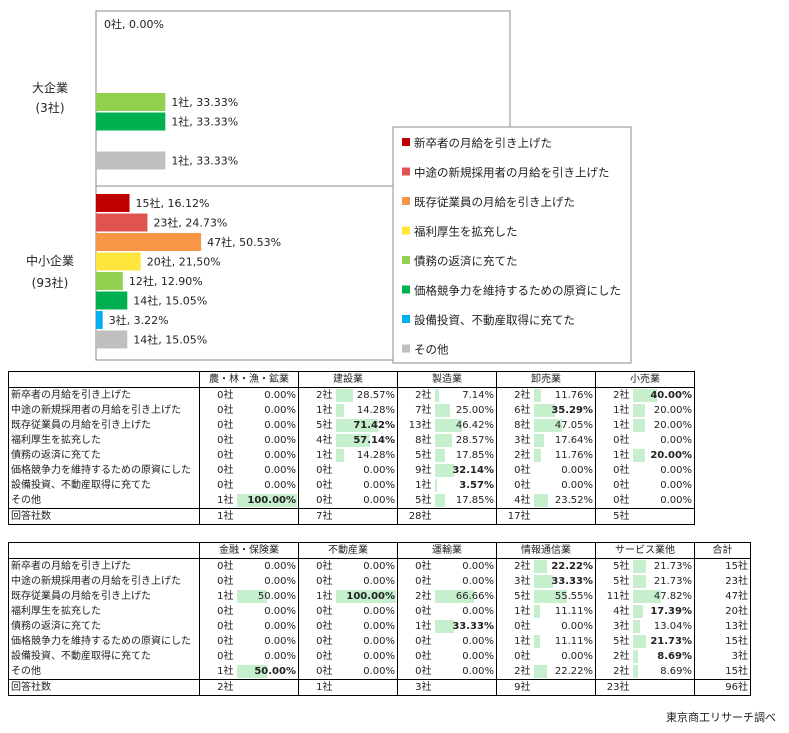  Describe the element at coordinates (374, 440) in the screenshot. I see `percent-value: 57.14%` at that location.